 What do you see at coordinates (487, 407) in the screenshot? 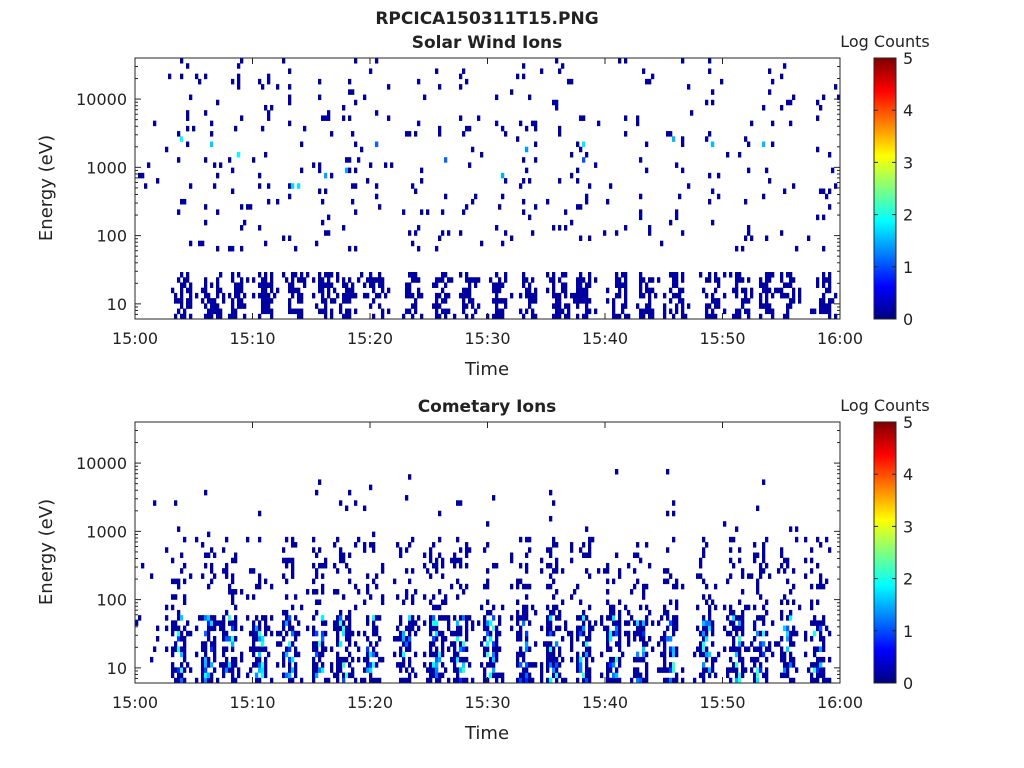
I see `panel-title: Cometary Ions` at bounding box center [487, 407].